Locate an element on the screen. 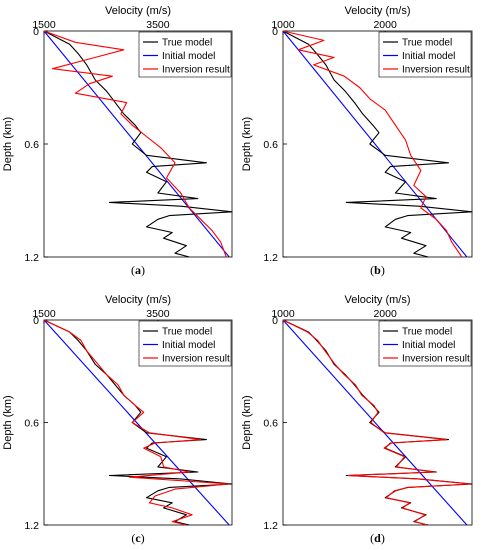  series-line-true-model is located at coordinates (138, 422).